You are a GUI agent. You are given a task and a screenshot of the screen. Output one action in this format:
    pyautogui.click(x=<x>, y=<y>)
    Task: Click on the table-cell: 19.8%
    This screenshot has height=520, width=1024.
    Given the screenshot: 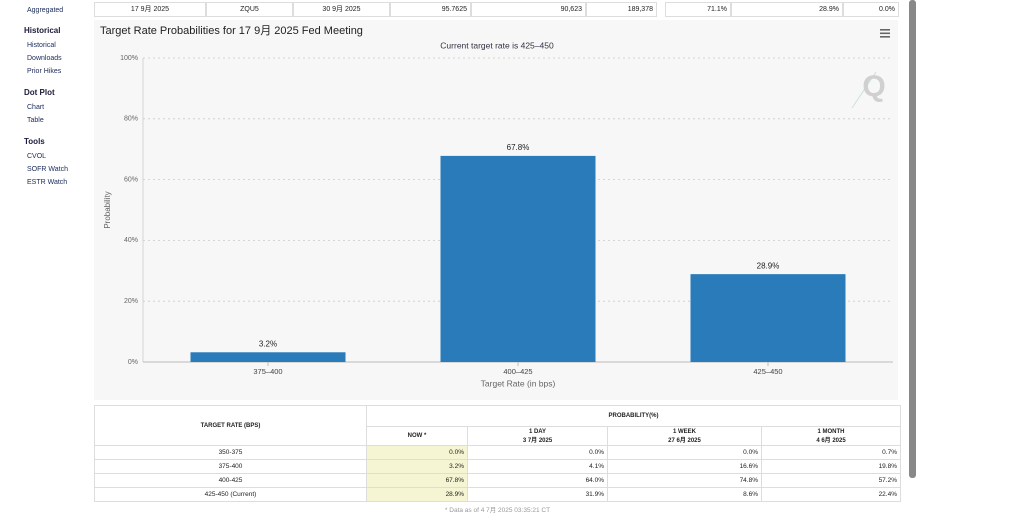 What is the action you would take?
    pyautogui.click(x=831, y=466)
    